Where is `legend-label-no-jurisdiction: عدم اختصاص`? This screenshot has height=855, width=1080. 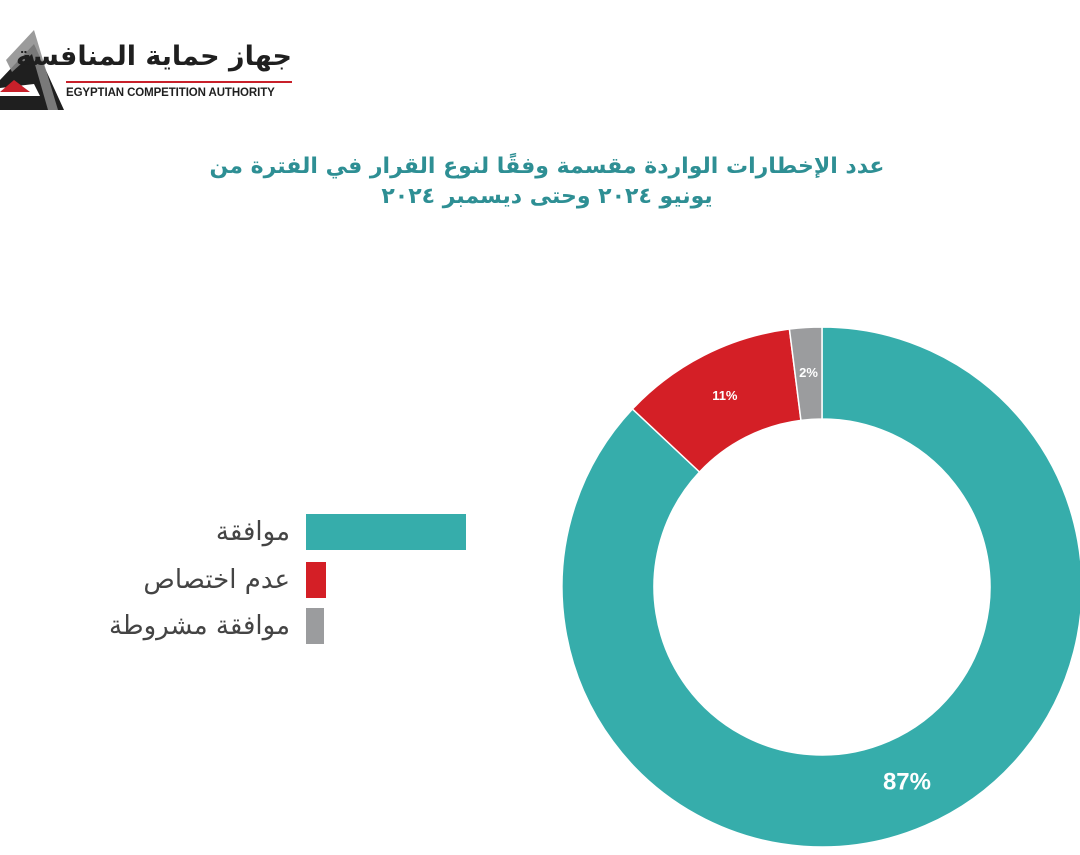 legend-label-no-jurisdiction: عدم اختصاص is located at coordinates (216, 580).